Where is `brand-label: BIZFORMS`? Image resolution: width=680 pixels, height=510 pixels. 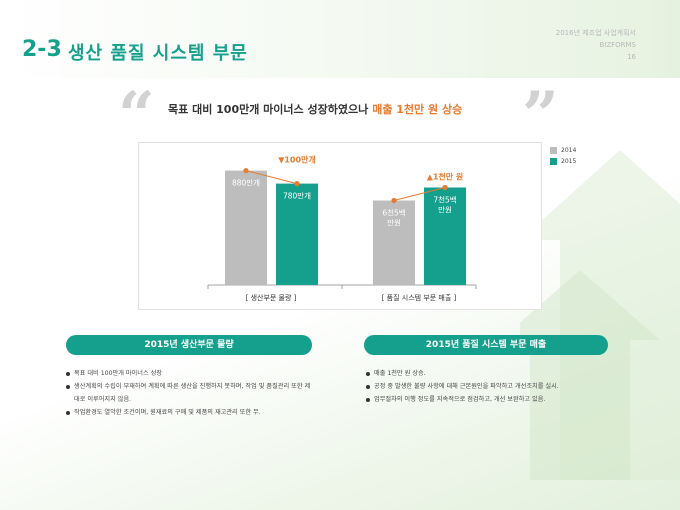 brand-label: BIZFORMS is located at coordinates (617, 45).